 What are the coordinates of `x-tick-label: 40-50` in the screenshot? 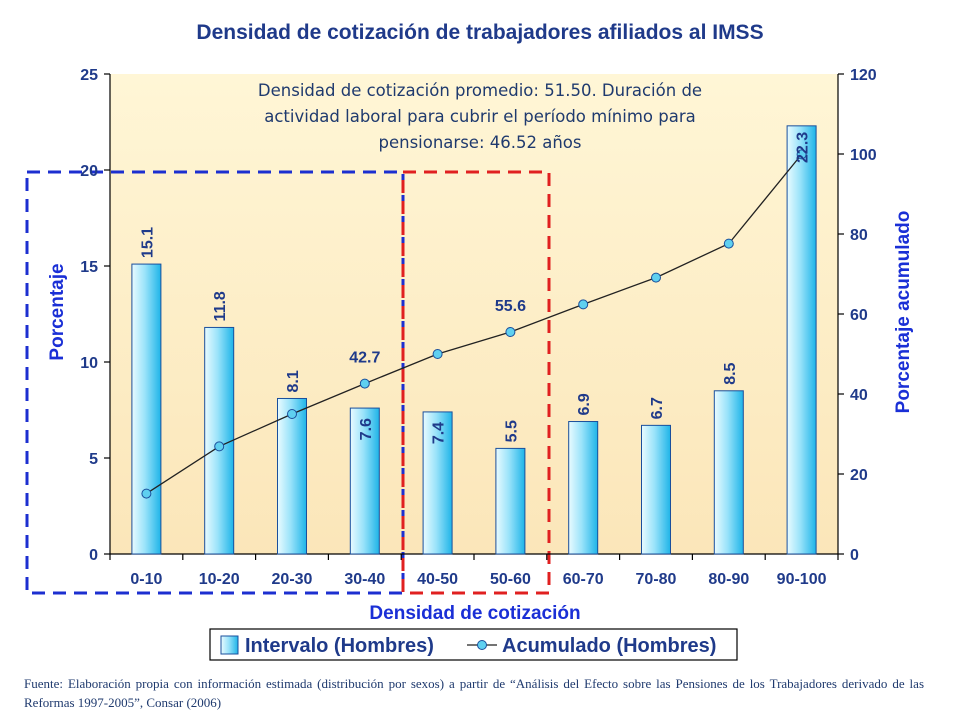 It's located at (437, 579).